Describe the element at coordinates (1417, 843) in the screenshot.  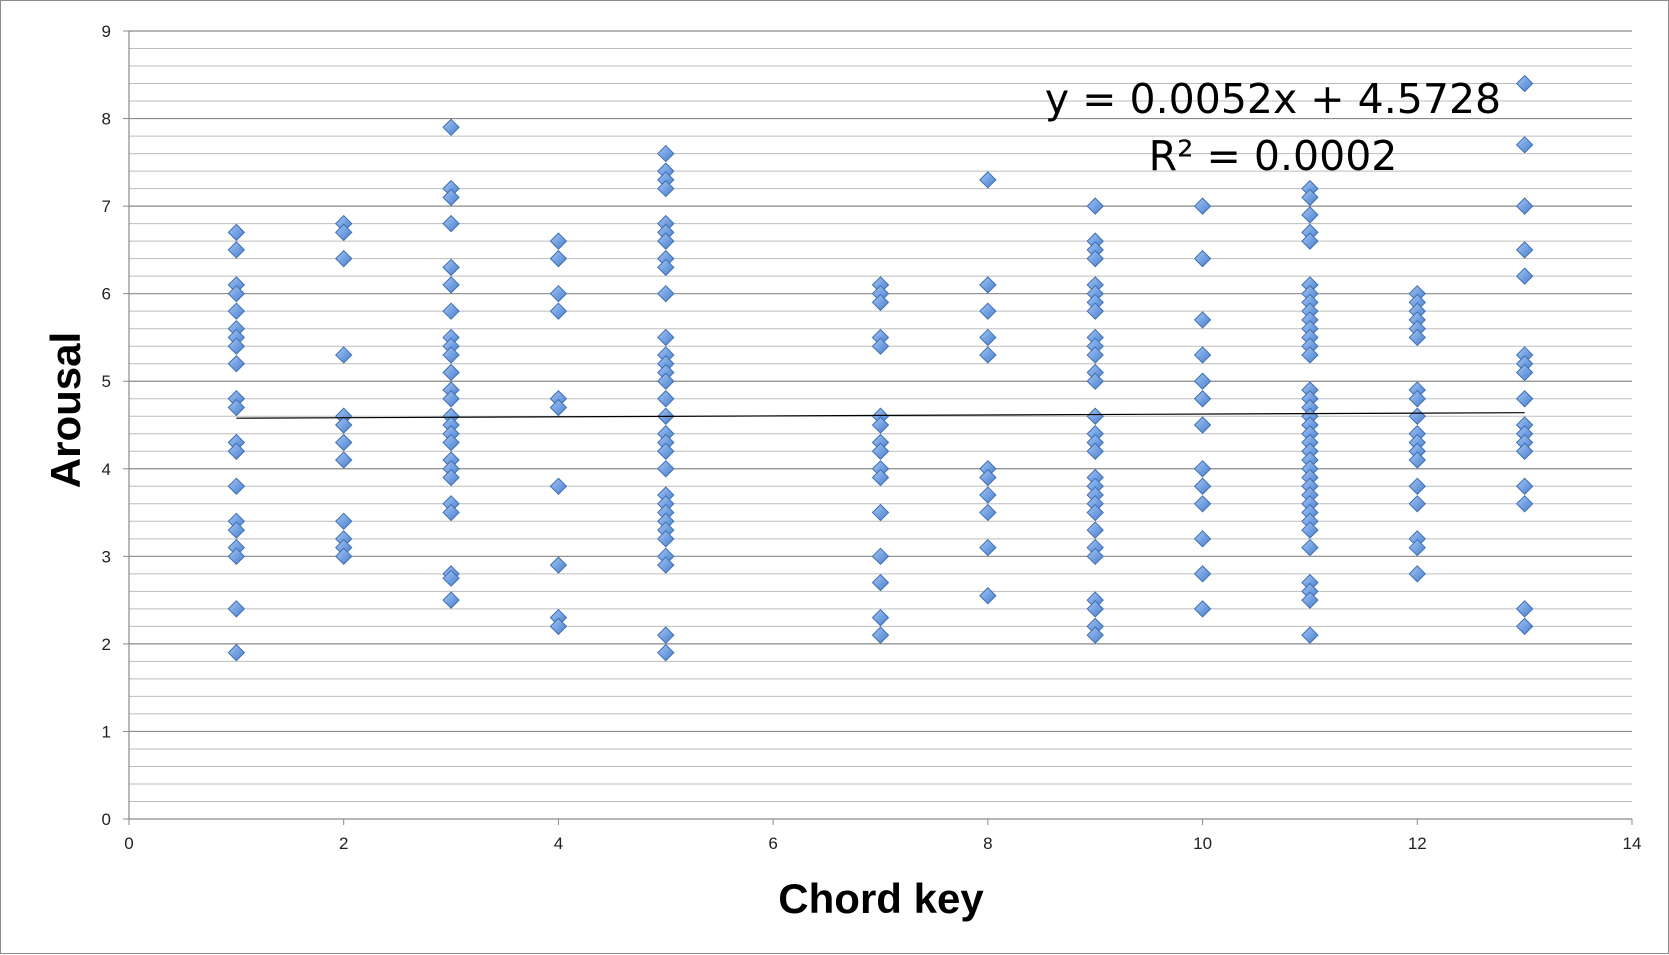
I see `x-tick-label: 12` at that location.